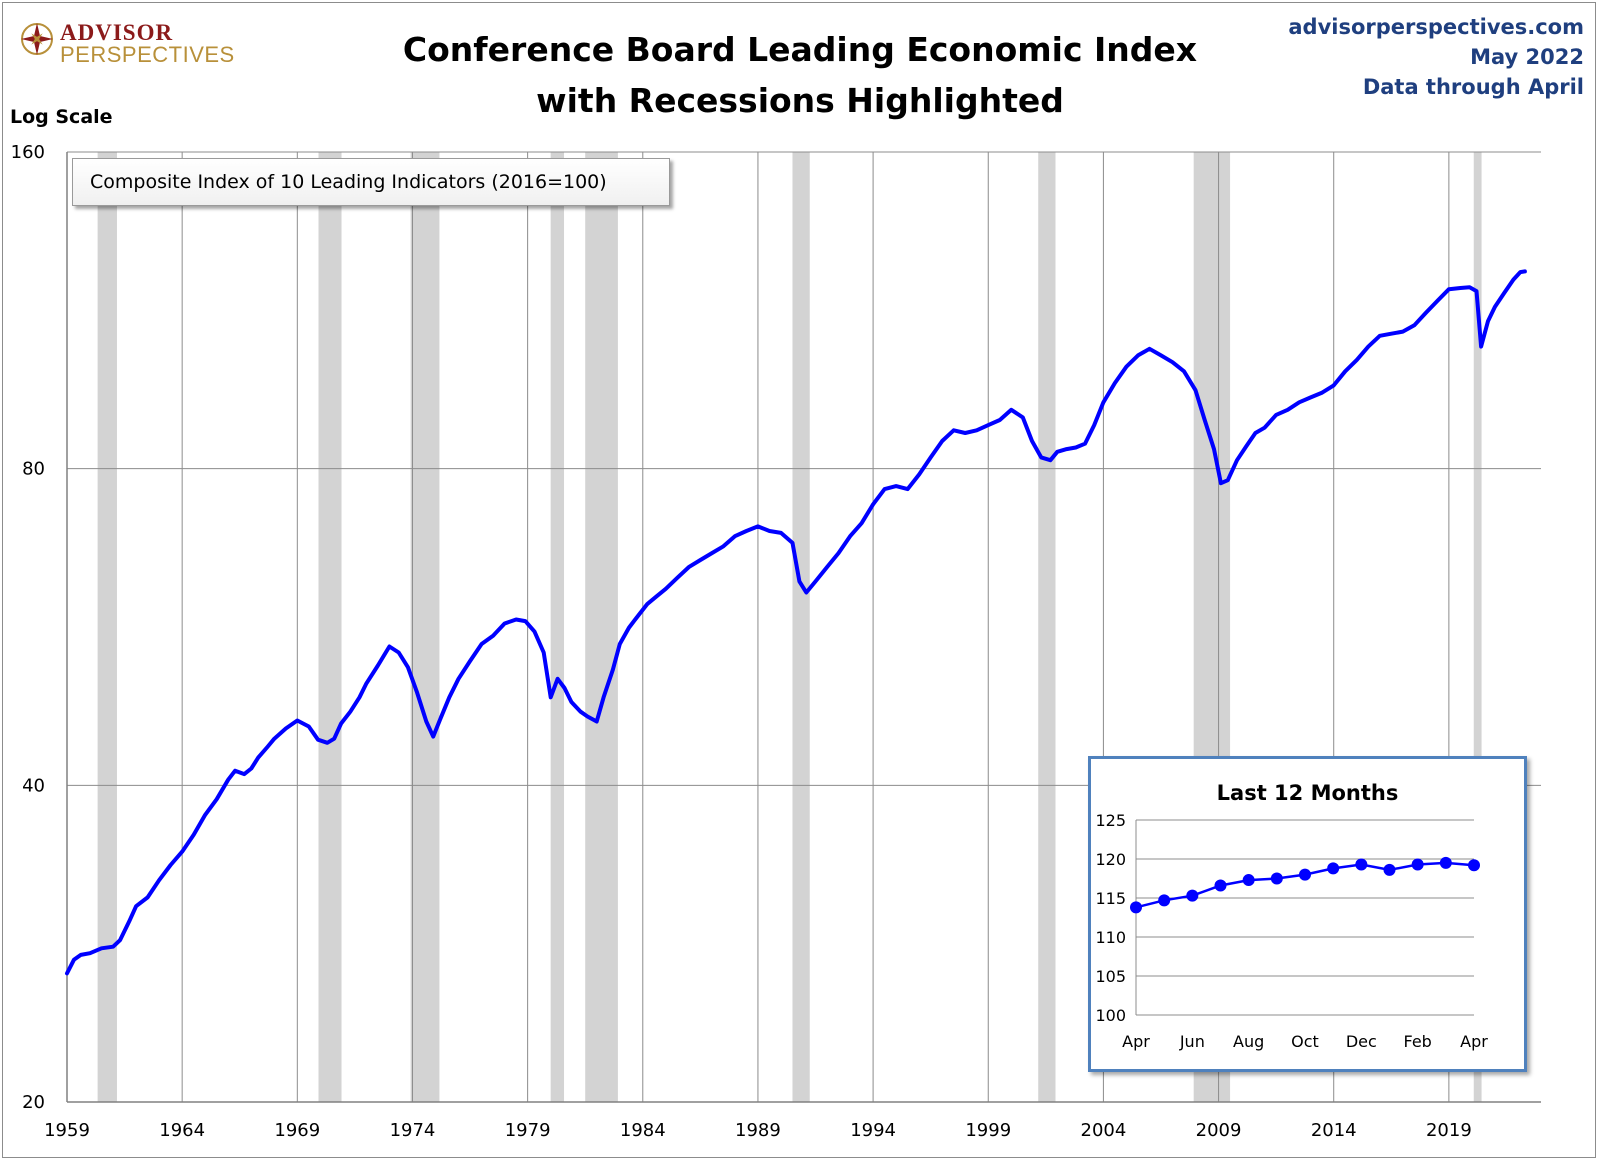 This screenshot has width=1600, height=1162. I want to click on x-tick-label: 2014, so click(1334, 1130).